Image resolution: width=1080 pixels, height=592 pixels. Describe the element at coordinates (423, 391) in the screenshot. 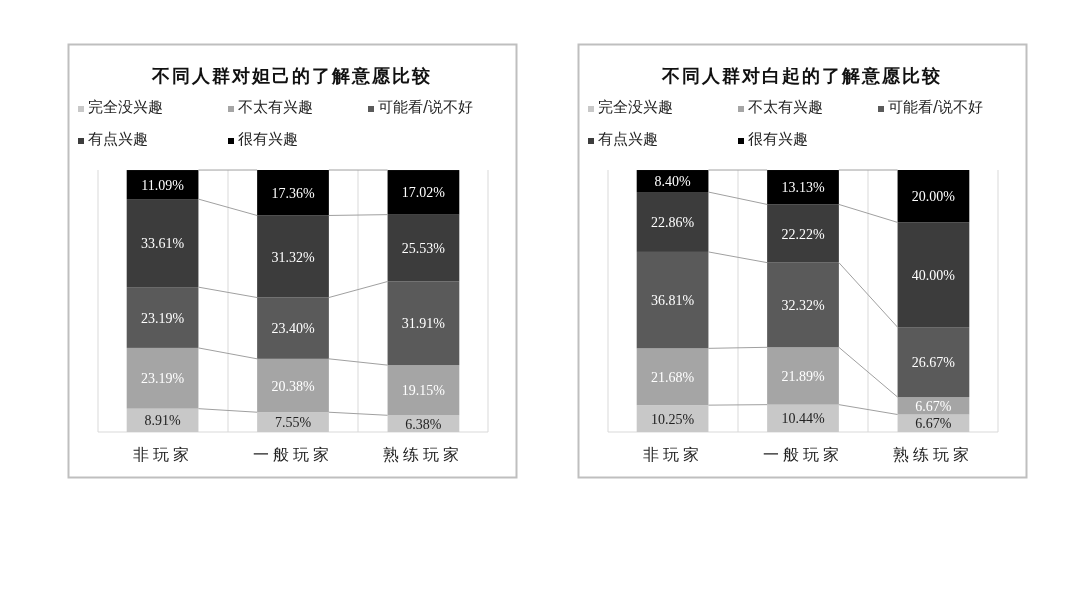

I see `data-label: 19.15%` at that location.